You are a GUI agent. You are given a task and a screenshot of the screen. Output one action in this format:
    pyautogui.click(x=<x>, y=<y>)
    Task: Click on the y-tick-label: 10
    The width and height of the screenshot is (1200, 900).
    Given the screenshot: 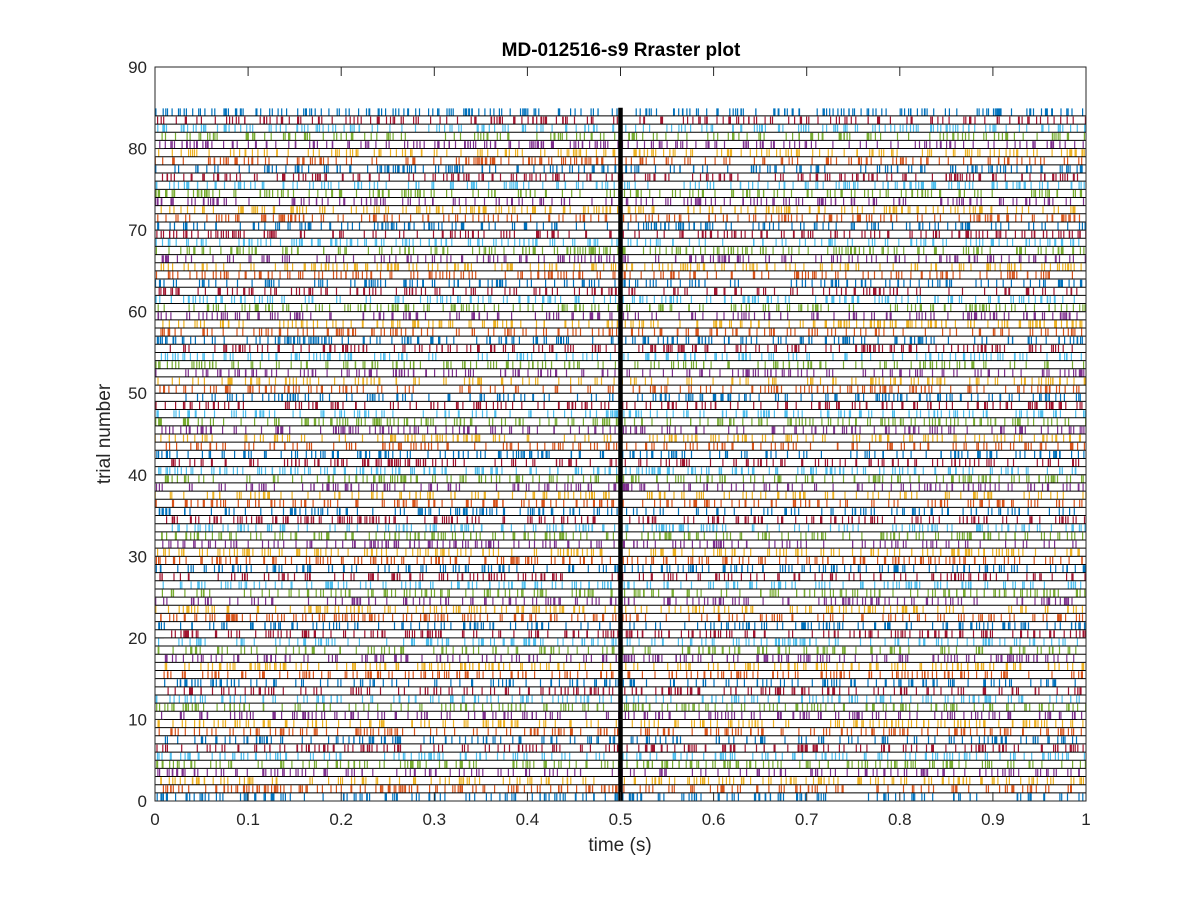 What is the action you would take?
    pyautogui.click(x=137, y=719)
    